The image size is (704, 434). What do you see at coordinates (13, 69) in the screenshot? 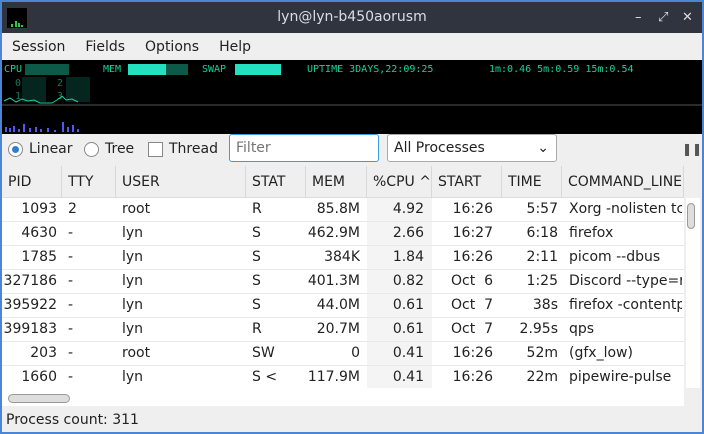
I see `cpu-label: CPU` at bounding box center [13, 69].